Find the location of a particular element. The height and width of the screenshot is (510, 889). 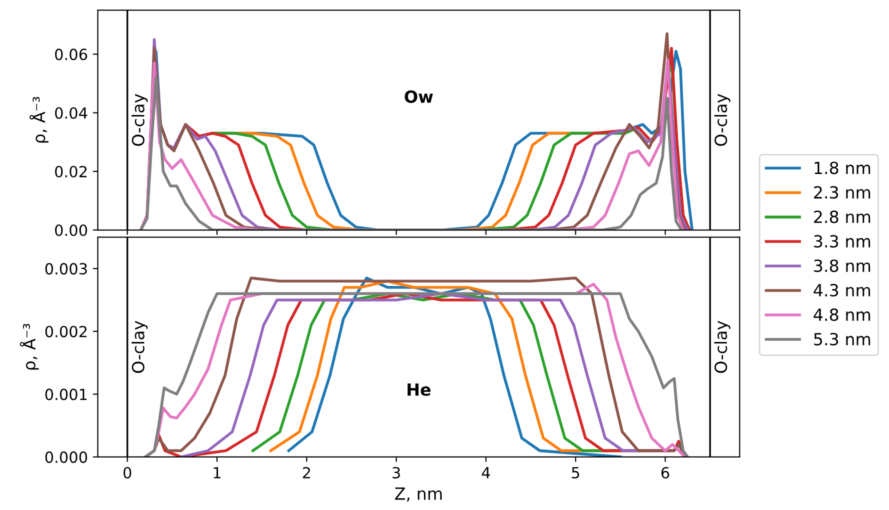

legend-label: 2.3 nm is located at coordinates (842, 192).